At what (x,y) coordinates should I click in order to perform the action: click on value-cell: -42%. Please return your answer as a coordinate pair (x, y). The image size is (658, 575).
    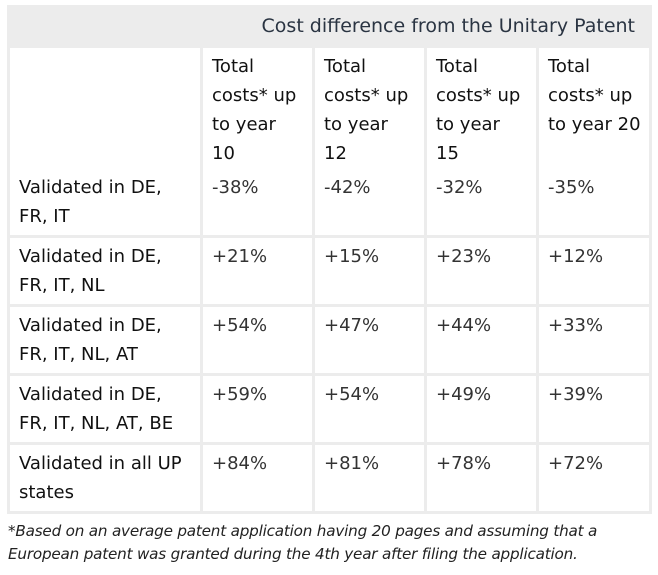
    Looking at the image, I should click on (369, 202).